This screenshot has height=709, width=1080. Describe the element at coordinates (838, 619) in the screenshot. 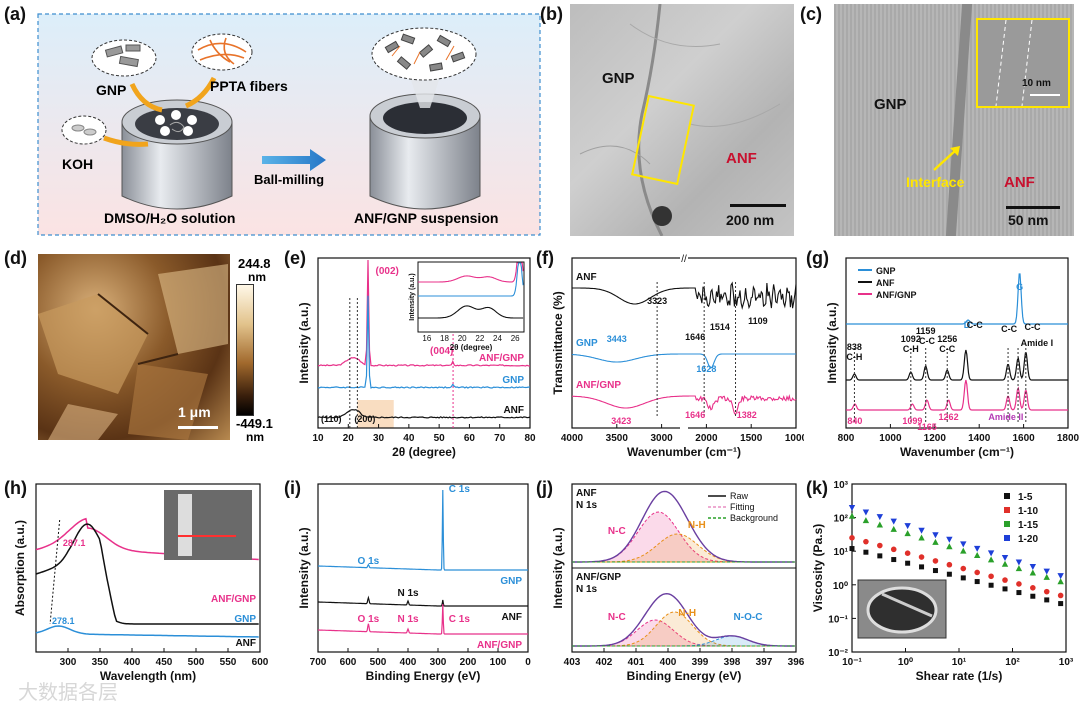

I see `y-axis-k-tick-label: 10⁻¹` at that location.